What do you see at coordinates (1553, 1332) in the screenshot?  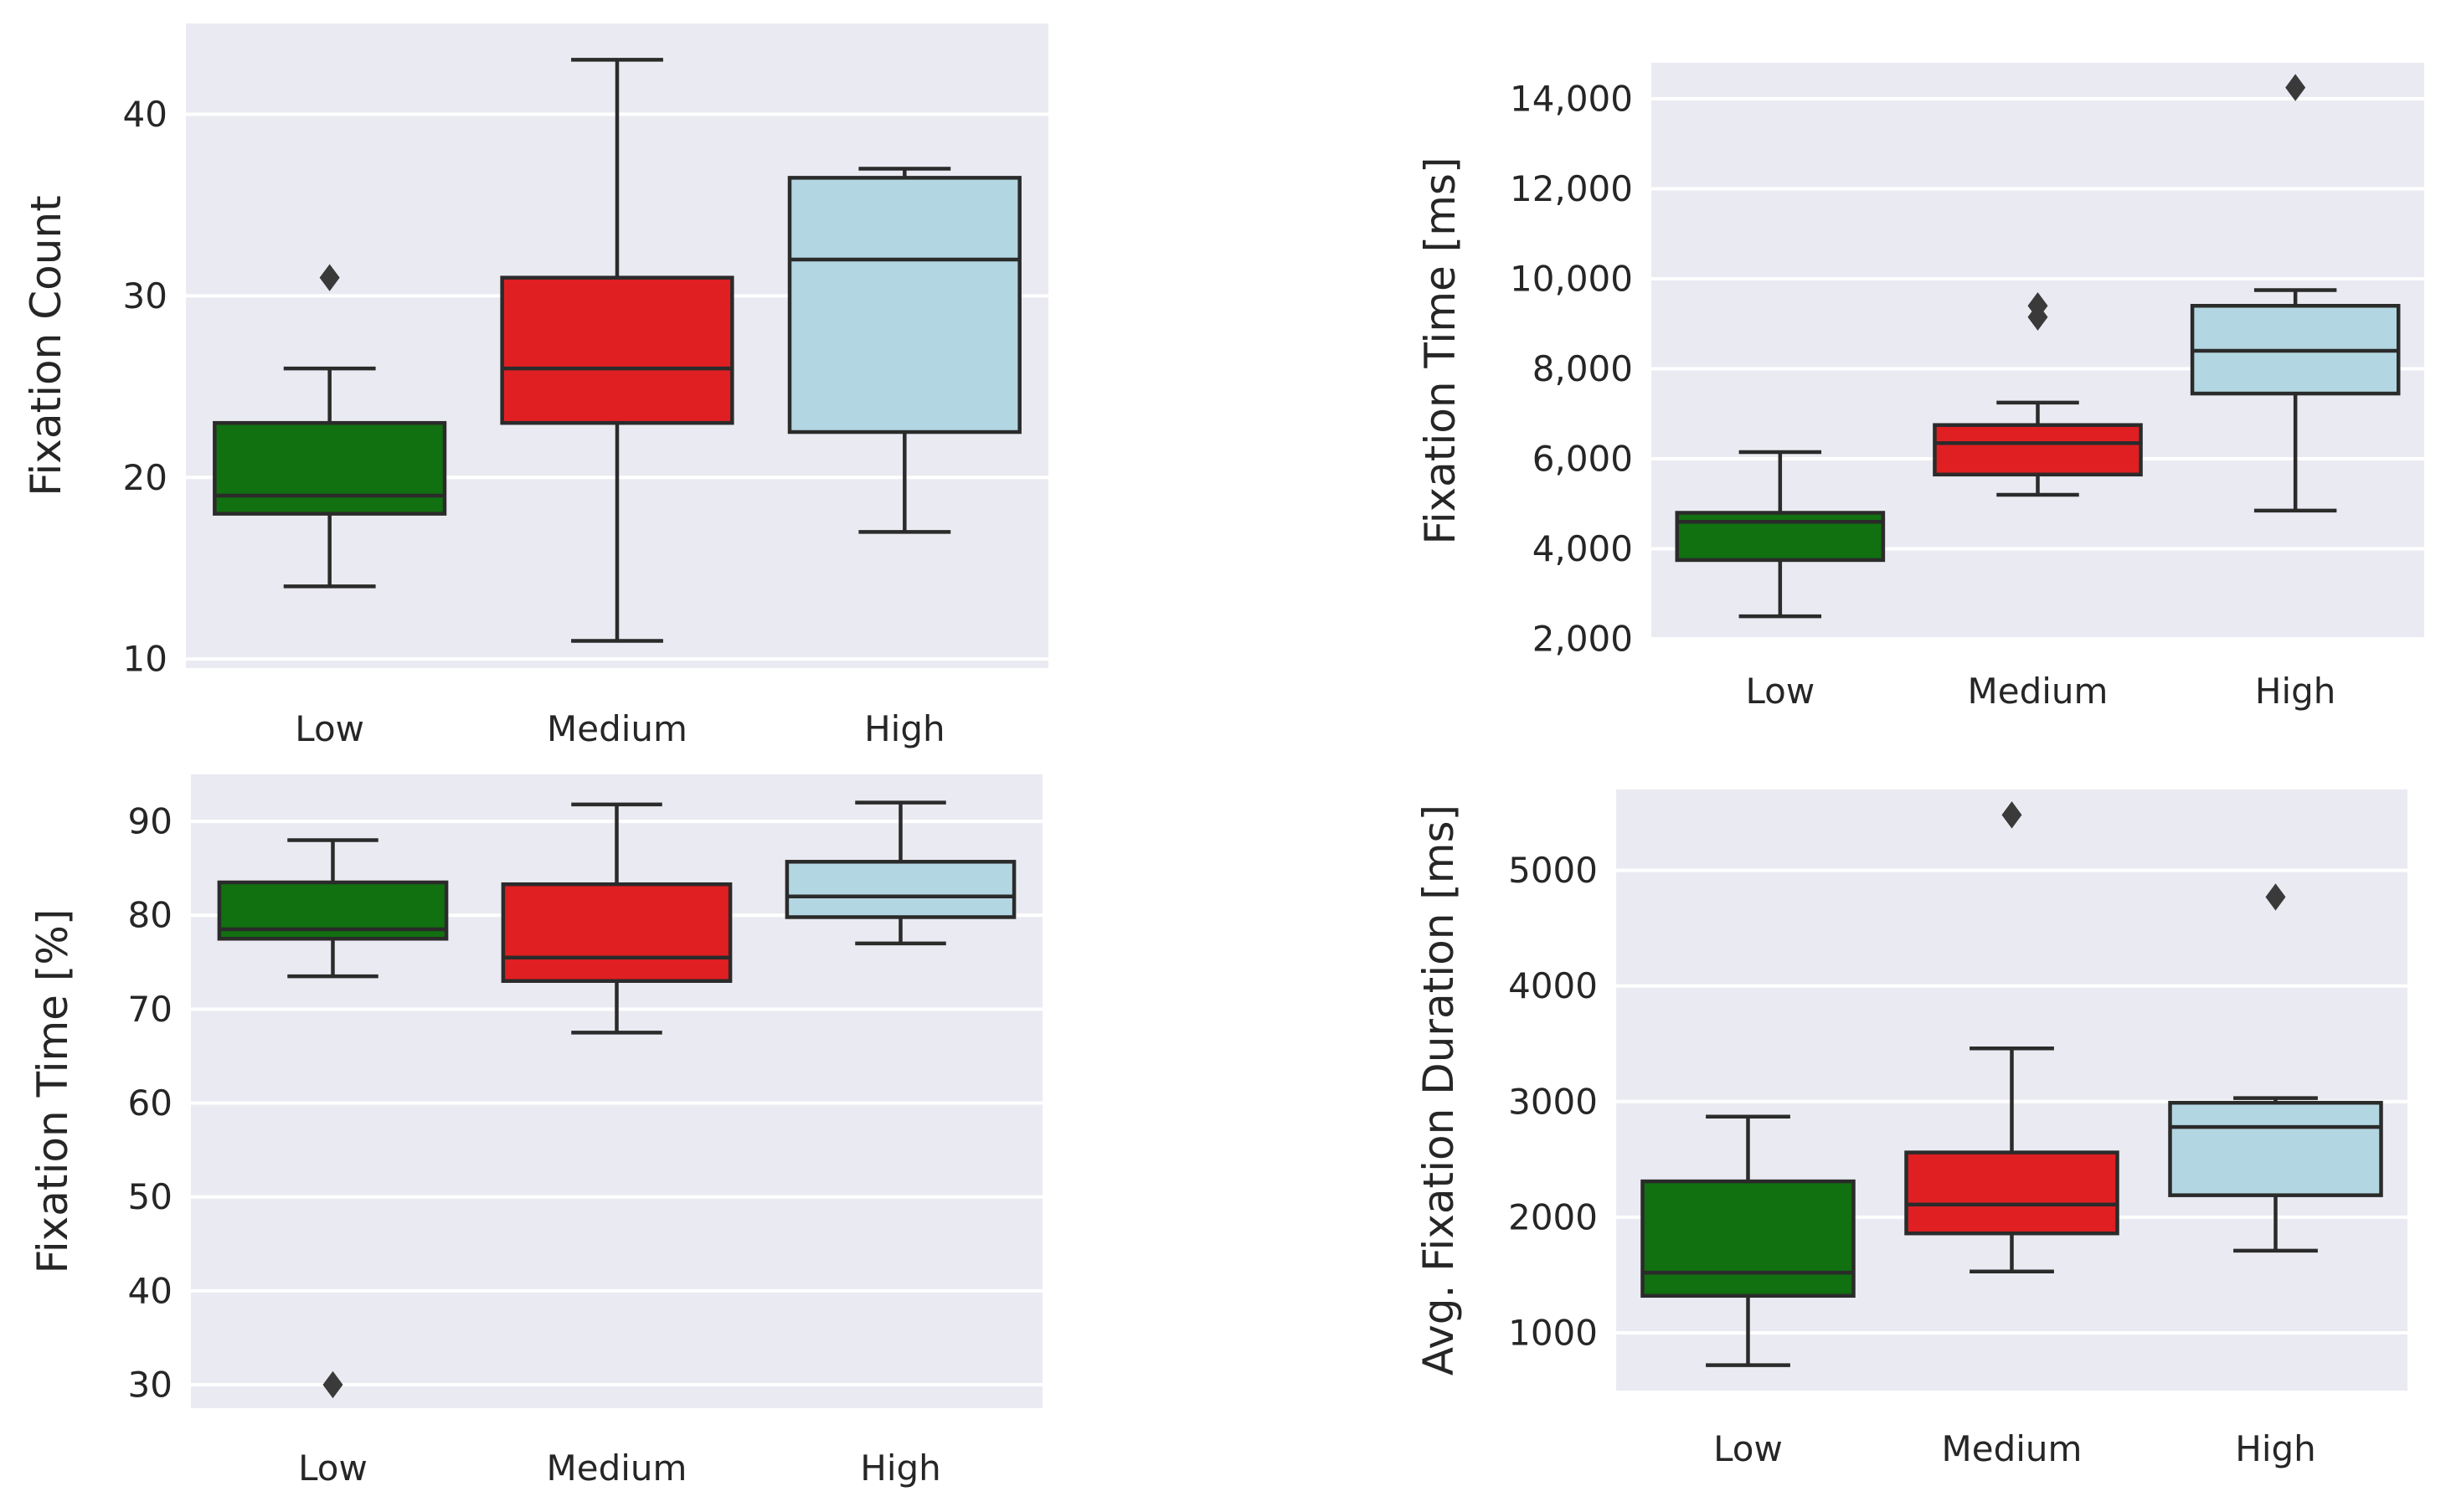 I see `y-tick-label: 1000` at bounding box center [1553, 1332].